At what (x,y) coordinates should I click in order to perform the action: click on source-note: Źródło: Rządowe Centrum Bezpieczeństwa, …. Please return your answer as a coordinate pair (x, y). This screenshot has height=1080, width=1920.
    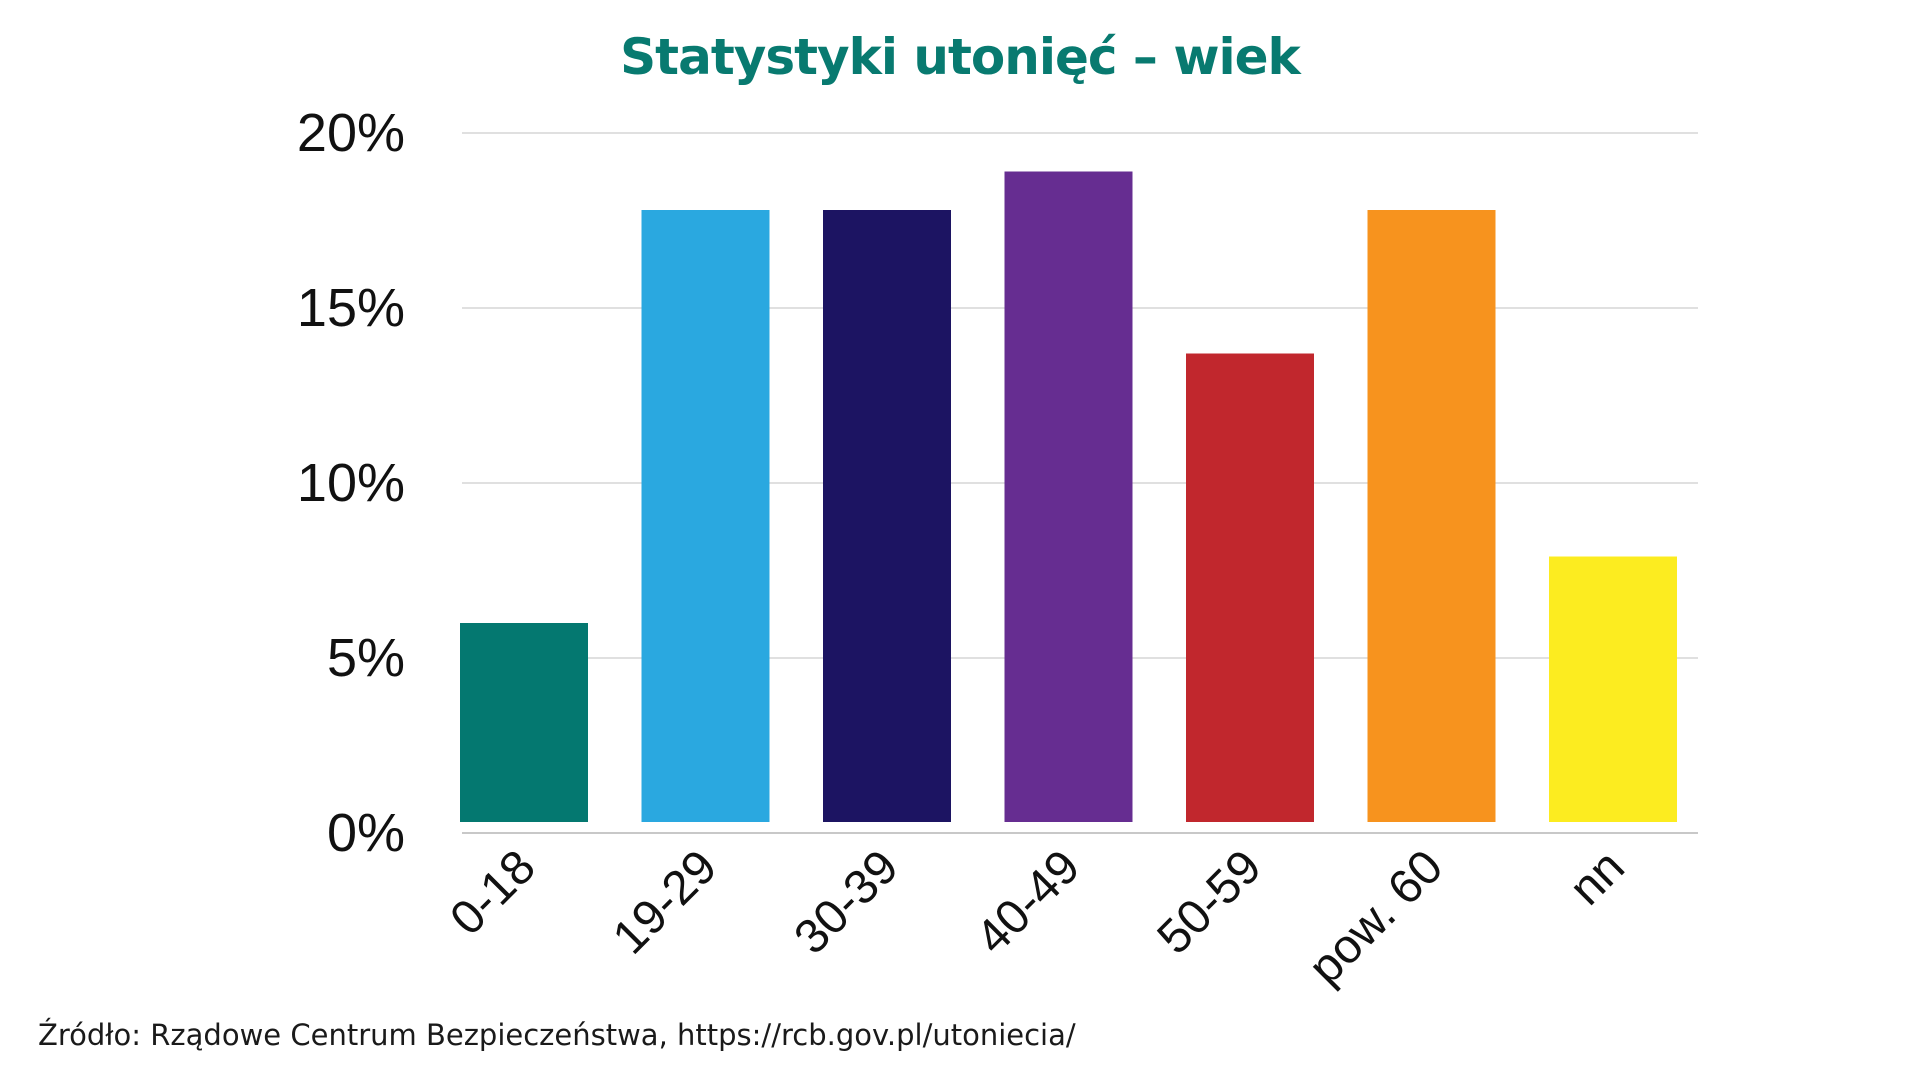
    Looking at the image, I should click on (557, 1035).